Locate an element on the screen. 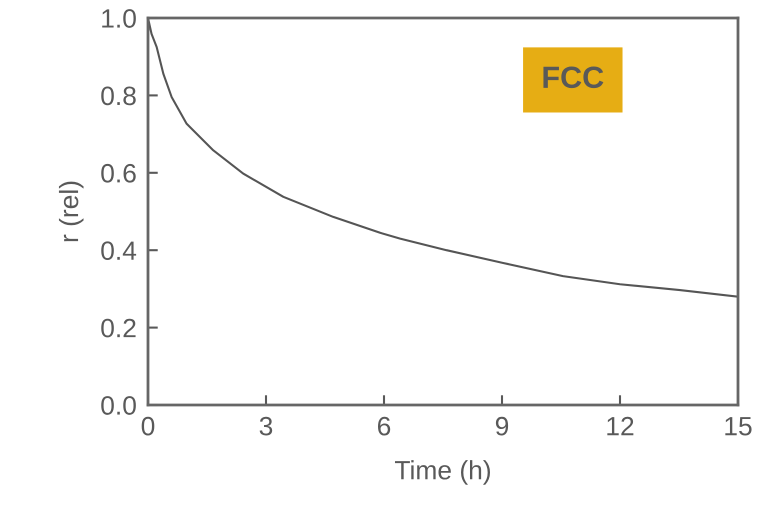 The height and width of the screenshot is (512, 764). x-axis-title: Time (h) is located at coordinates (442, 472).